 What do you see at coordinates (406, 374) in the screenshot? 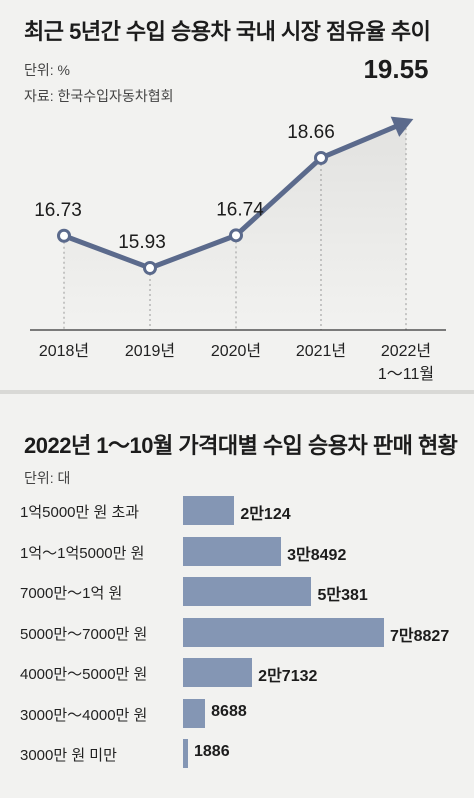
I see `x-tick-sublabel-5: 1～11월` at bounding box center [406, 374].